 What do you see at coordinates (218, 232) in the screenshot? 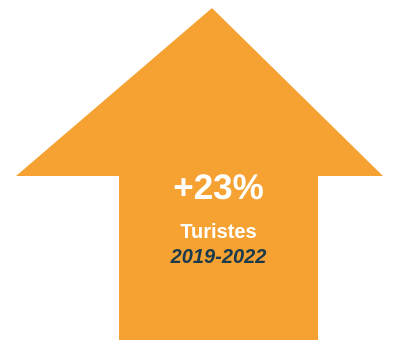
I see `growth-subject: Turistes` at bounding box center [218, 232].